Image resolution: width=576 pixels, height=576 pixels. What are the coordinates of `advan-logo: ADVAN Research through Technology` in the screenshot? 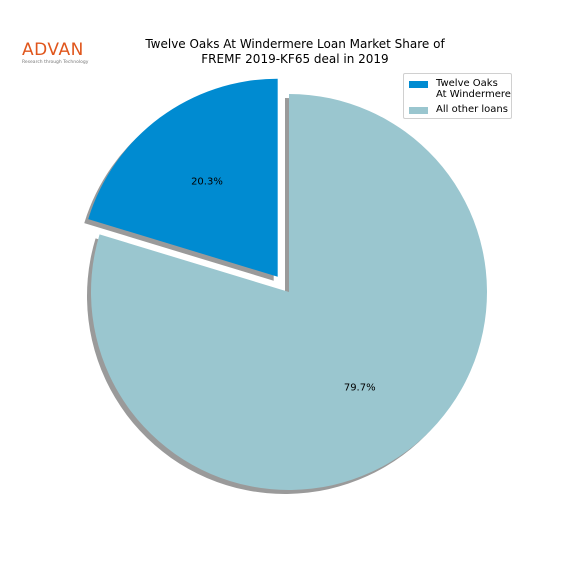 It's located at (57, 55).